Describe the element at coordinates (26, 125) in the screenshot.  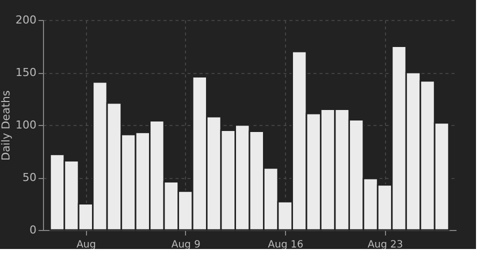
I see `y-tick-label: 100` at that location.